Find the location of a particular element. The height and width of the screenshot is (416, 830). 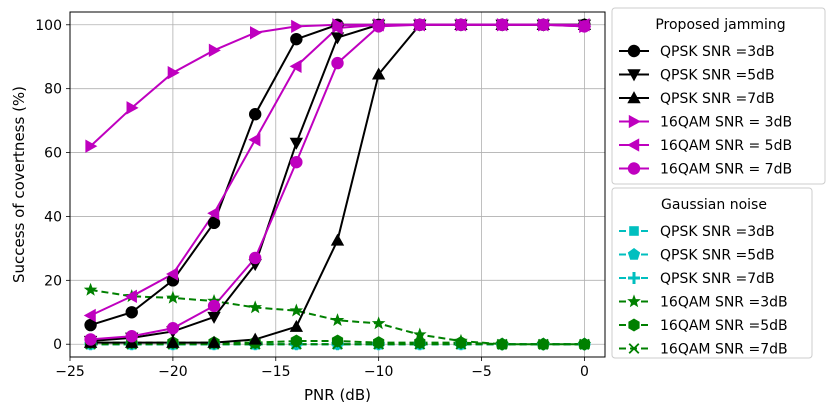

x-tick-label: 0 is located at coordinates (584, 372).